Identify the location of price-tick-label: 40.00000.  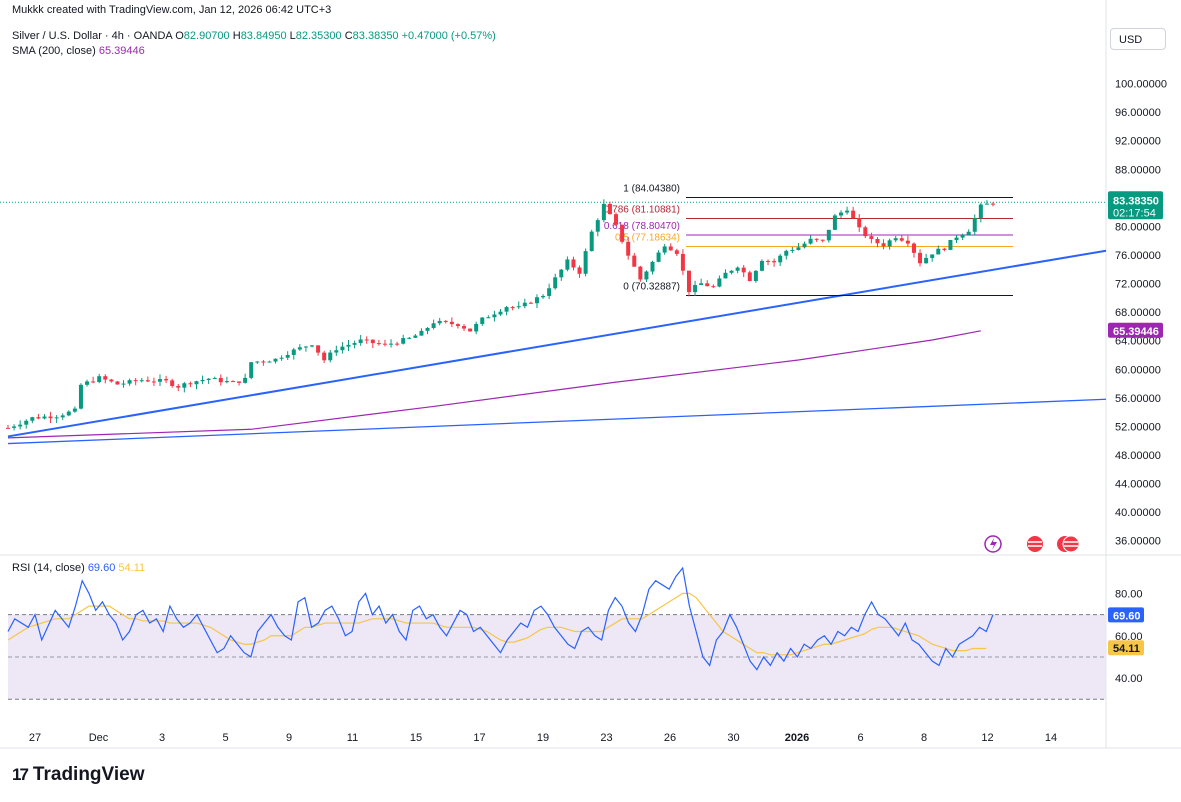
(1138, 513).